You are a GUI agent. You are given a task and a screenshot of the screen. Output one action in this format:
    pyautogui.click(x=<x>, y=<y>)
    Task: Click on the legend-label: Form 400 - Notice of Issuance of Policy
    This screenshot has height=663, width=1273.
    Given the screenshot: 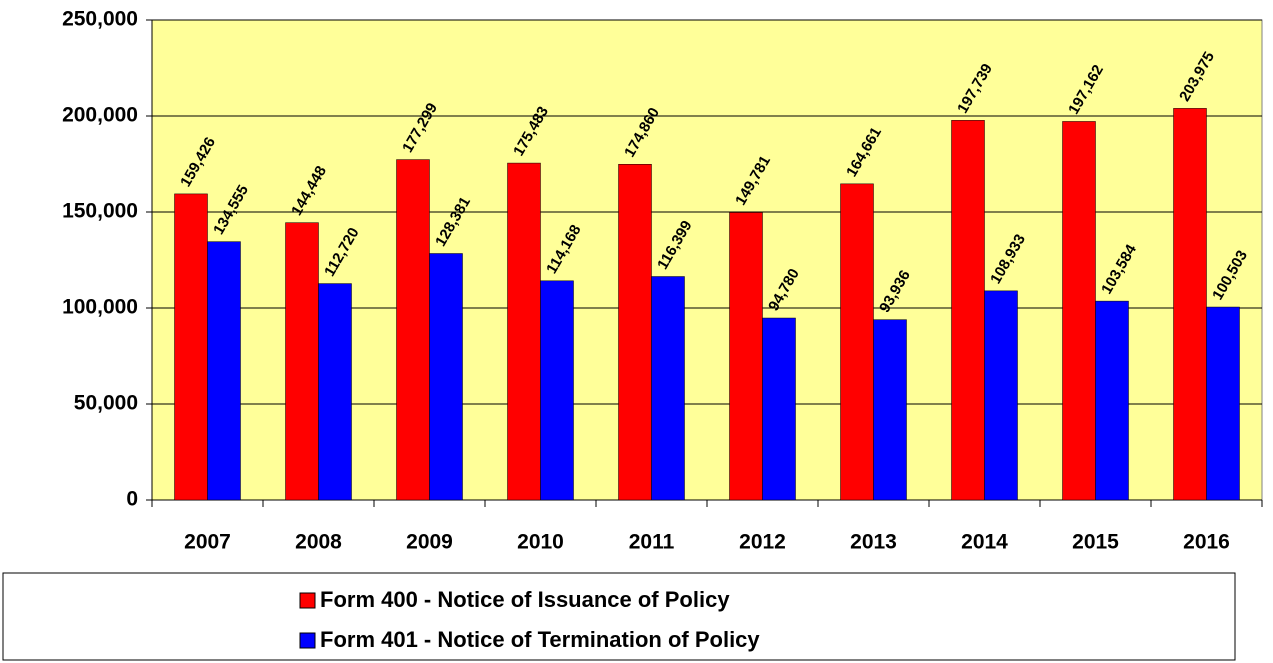 What is the action you would take?
    pyautogui.click(x=525, y=599)
    